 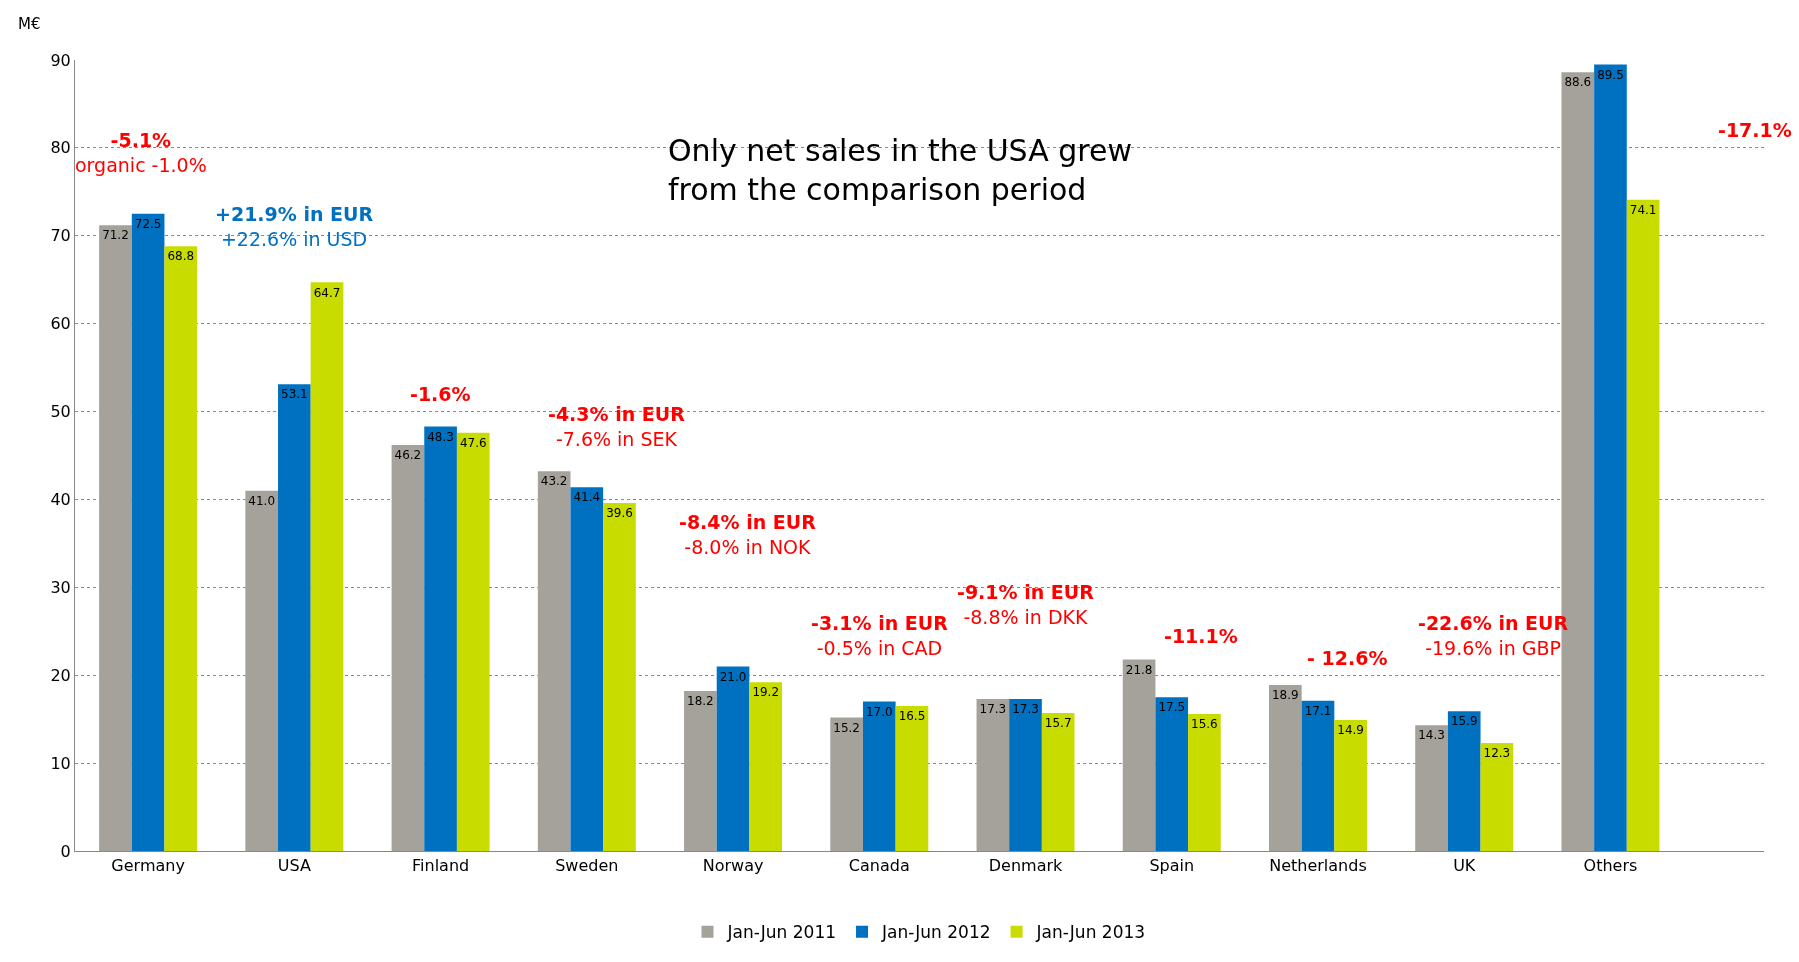 What do you see at coordinates (60, 500) in the screenshot?
I see `y-tick-label: 40` at bounding box center [60, 500].